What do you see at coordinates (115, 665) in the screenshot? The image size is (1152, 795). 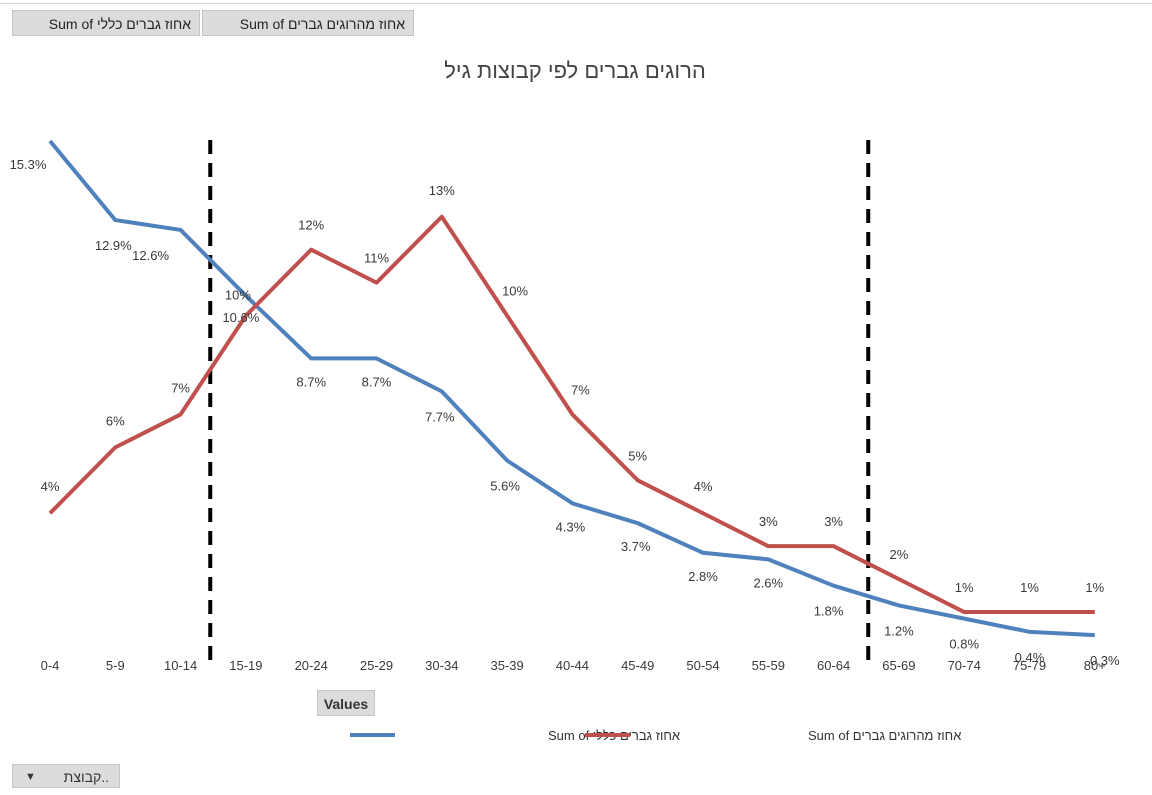 I see `x-tick-label: 5-9` at bounding box center [115, 665].